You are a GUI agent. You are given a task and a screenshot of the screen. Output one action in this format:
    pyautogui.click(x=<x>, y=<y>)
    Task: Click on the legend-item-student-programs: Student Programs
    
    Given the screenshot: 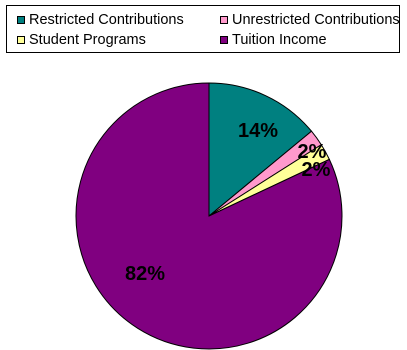 What is the action you would take?
    pyautogui.click(x=81, y=40)
    